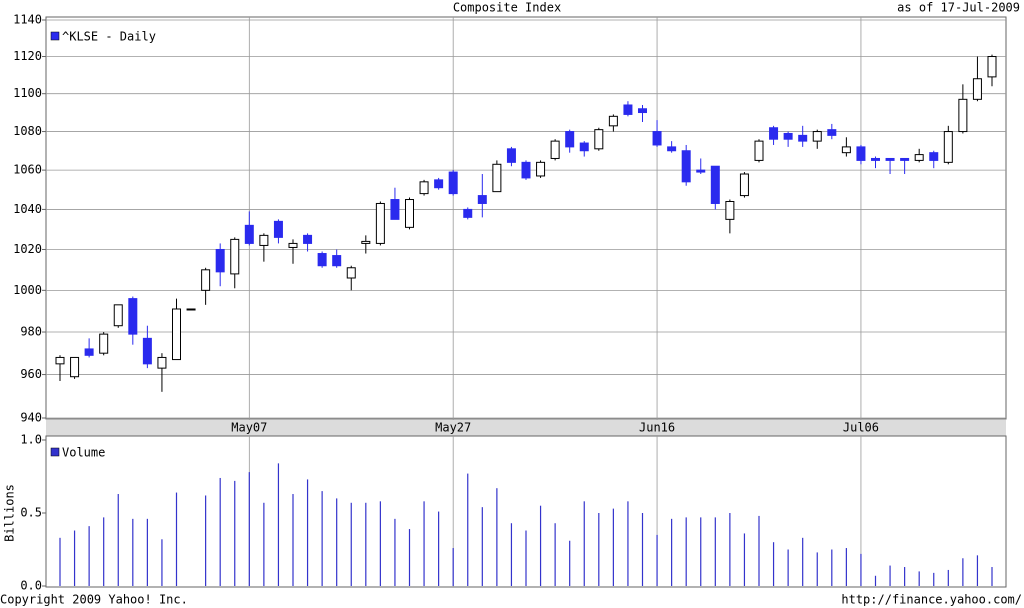  I want to click on y-tick-label: 1100, so click(27, 93).